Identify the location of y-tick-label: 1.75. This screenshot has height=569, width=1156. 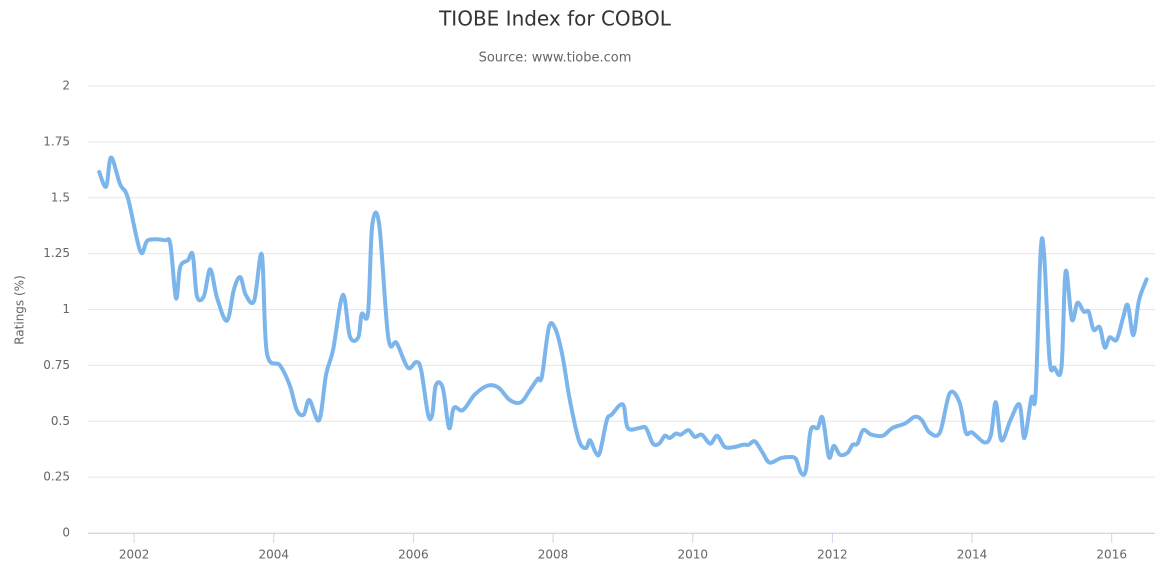
(56, 141).